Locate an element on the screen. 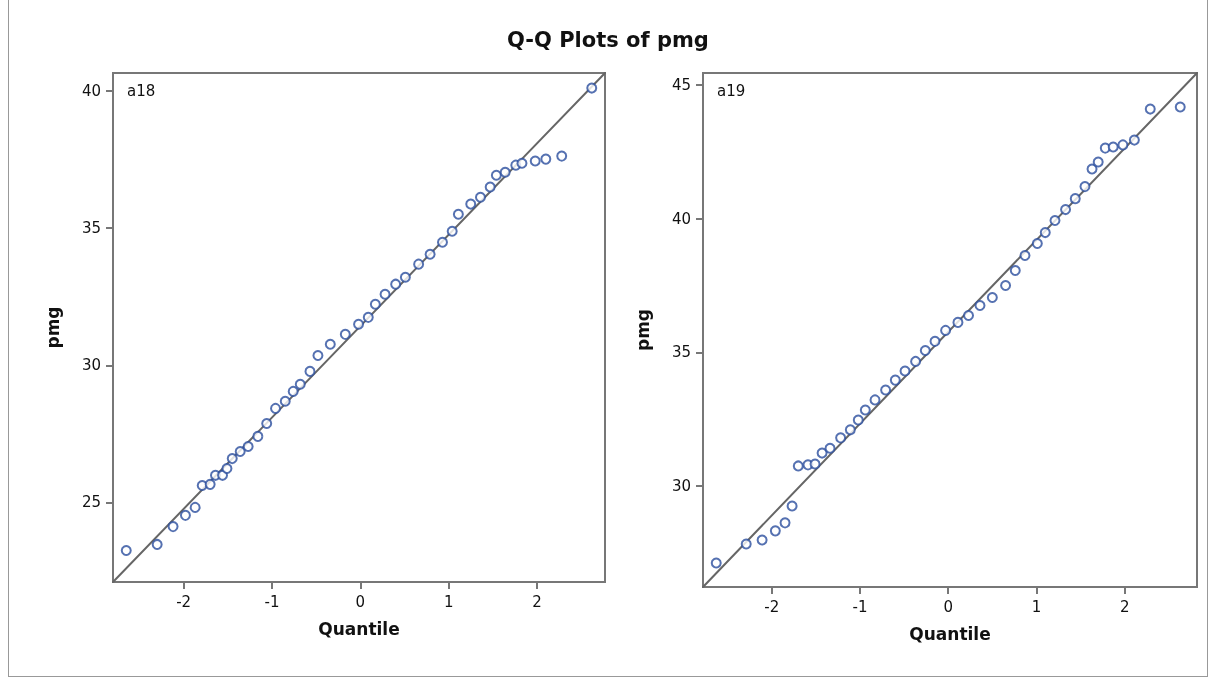  y-tick-label: 40 is located at coordinates (681, 218).